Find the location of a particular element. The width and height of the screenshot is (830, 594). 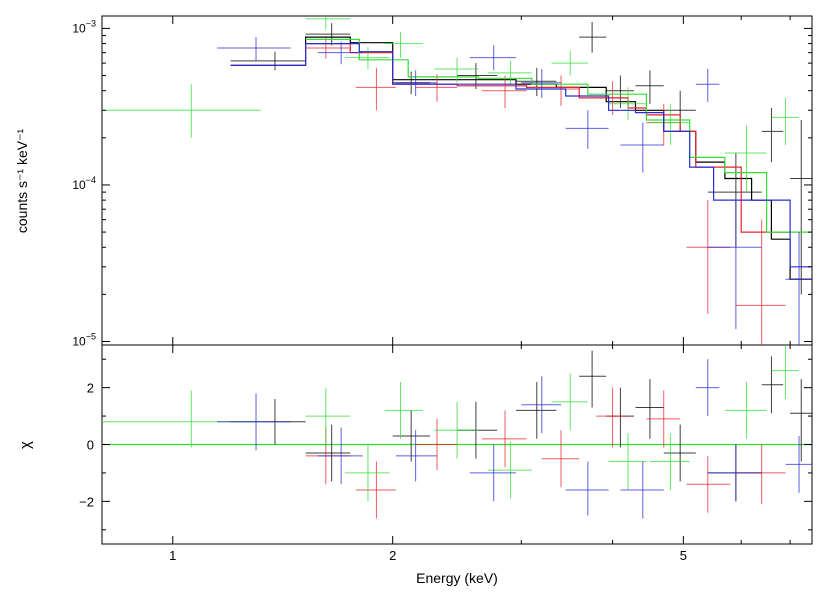

x-axis-label: Energy (keV) is located at coordinates (457, 578).